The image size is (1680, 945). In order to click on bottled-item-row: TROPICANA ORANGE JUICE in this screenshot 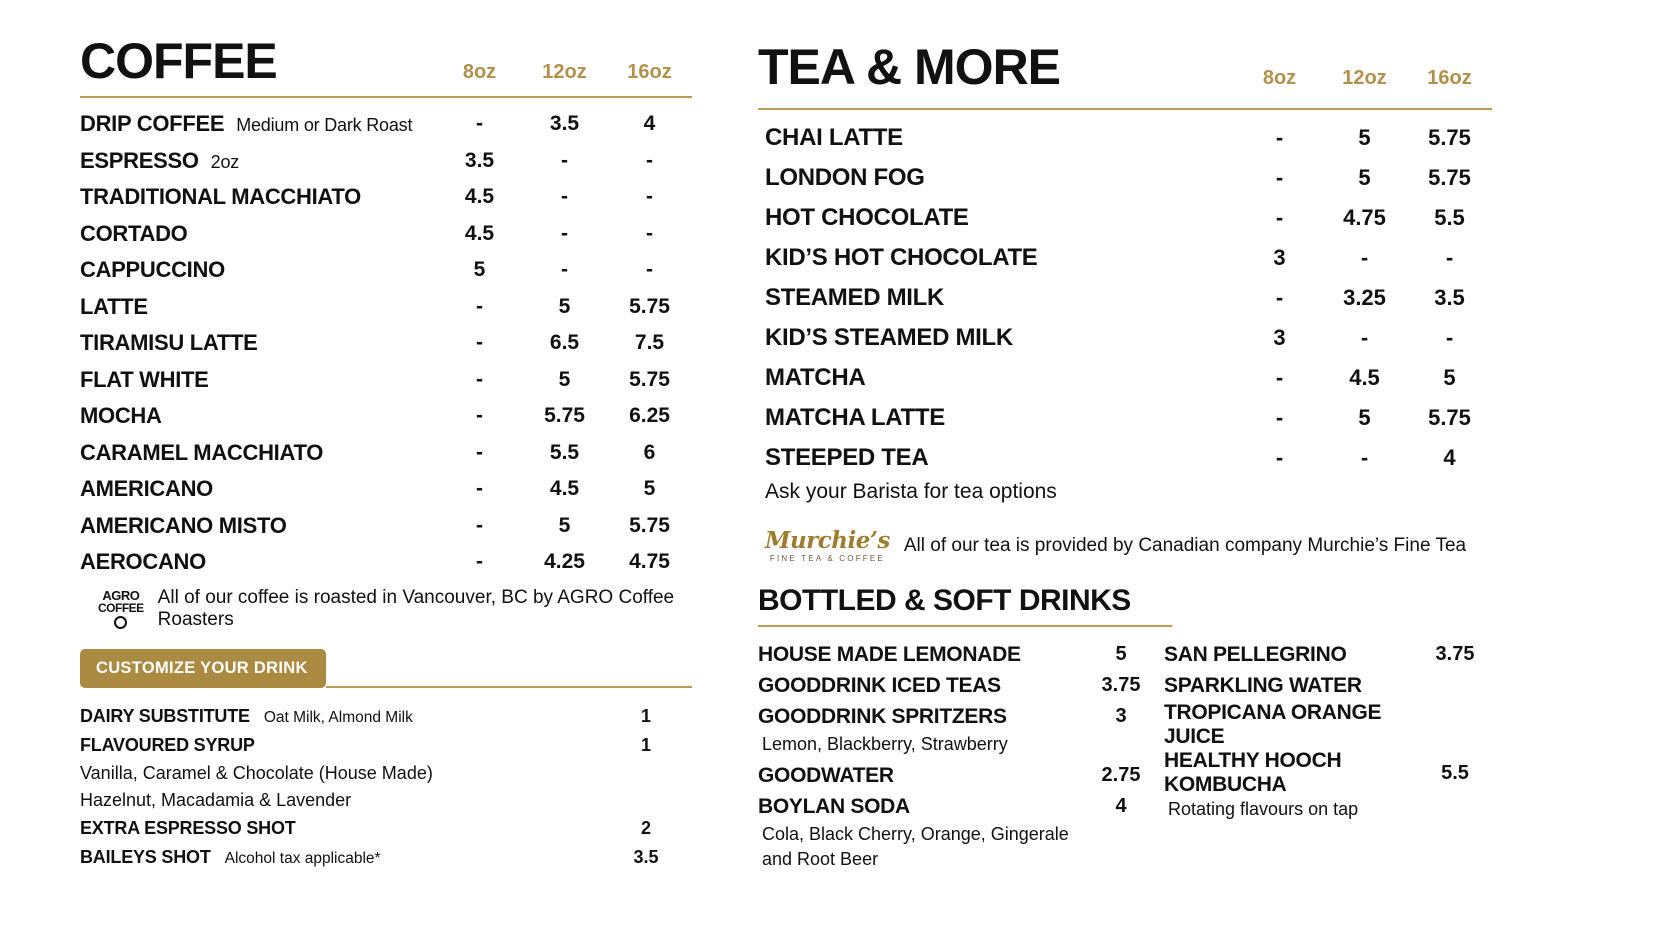, I will do `click(1328, 725)`.